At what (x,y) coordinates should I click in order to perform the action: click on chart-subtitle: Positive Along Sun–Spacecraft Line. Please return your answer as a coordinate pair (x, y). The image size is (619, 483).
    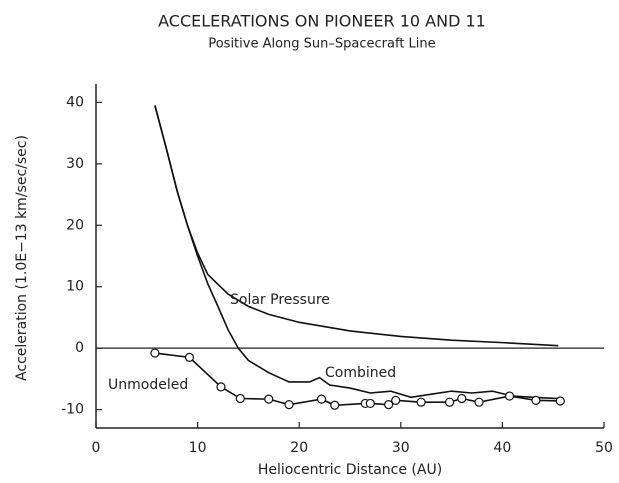
    Looking at the image, I should click on (321, 44).